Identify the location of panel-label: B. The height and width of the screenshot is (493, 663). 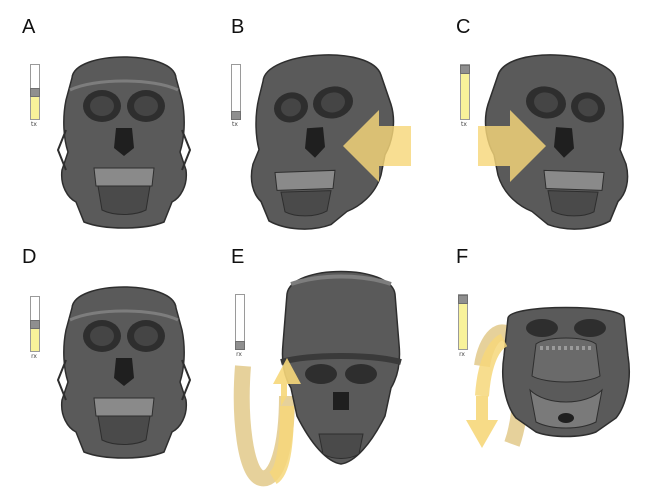
(238, 27).